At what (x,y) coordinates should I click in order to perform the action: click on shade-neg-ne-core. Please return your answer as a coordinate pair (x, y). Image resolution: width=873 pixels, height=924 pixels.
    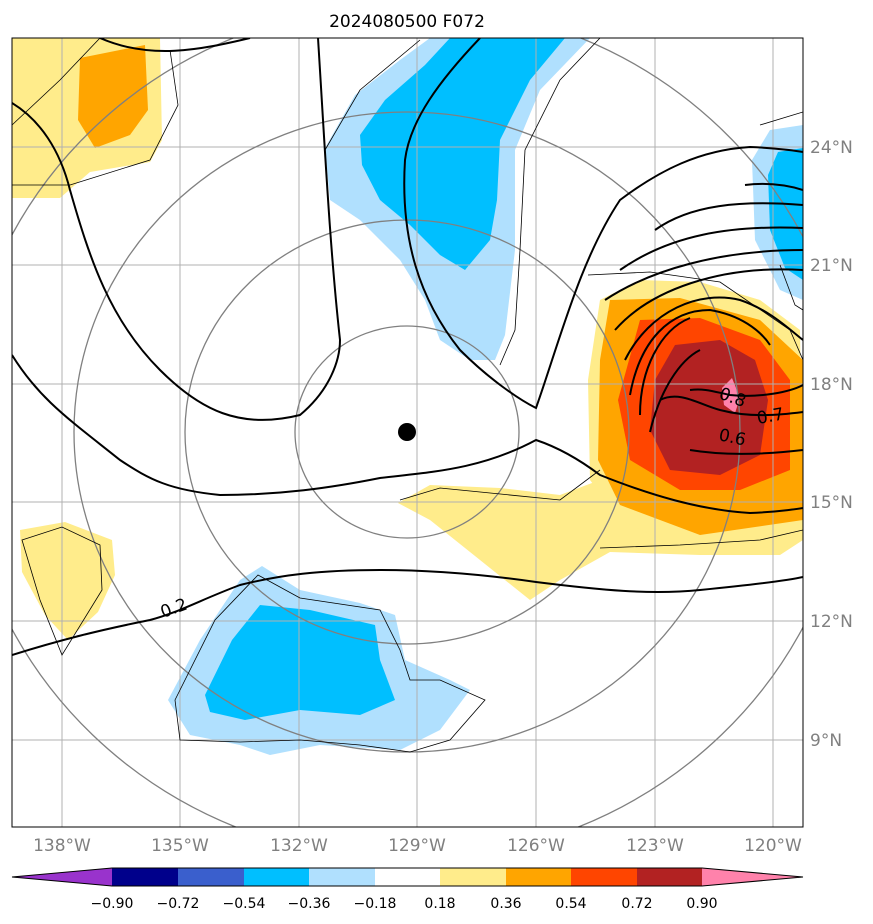
    Looking at the image, I should click on (785, 214).